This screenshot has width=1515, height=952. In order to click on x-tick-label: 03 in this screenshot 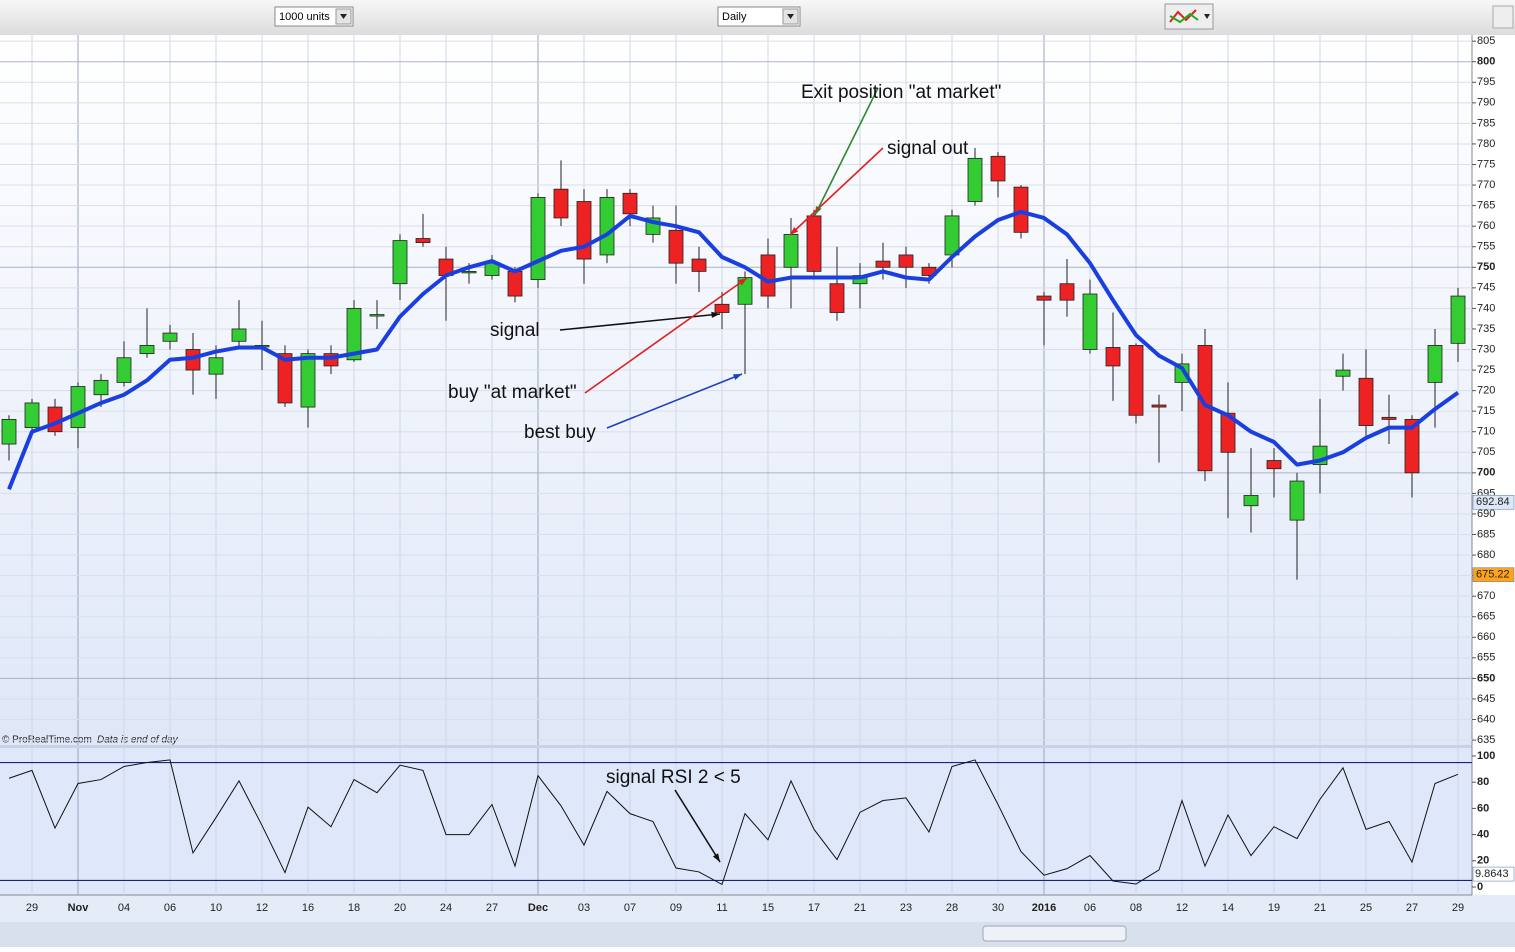, I will do `click(584, 908)`.